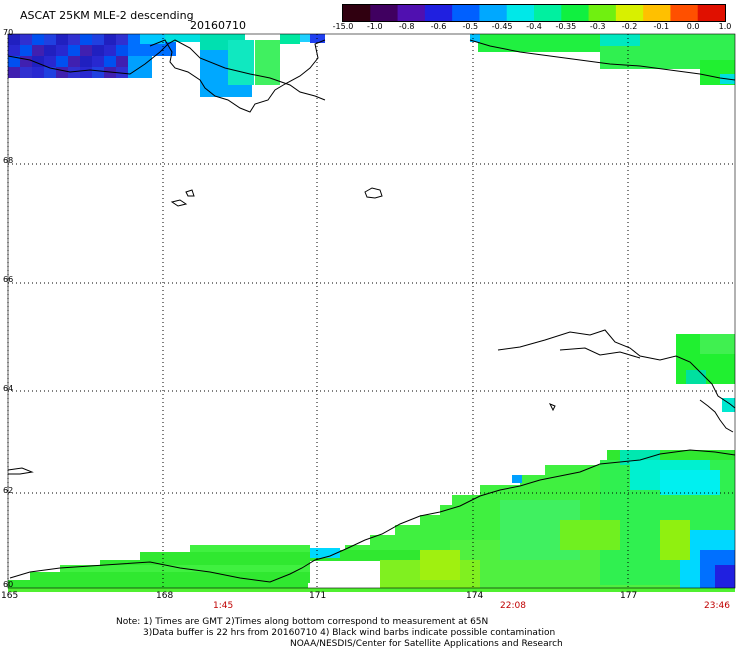  What do you see at coordinates (375, 26) in the screenshot?
I see `colorbar-label: -1.0` at bounding box center [375, 26].